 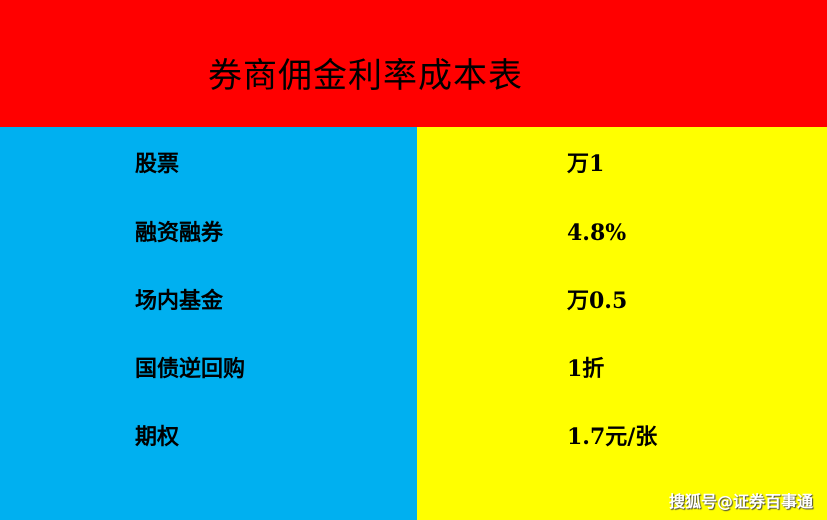 What do you see at coordinates (740, 501) in the screenshot?
I see `watermark: 搜狐号@证券百事通` at bounding box center [740, 501].